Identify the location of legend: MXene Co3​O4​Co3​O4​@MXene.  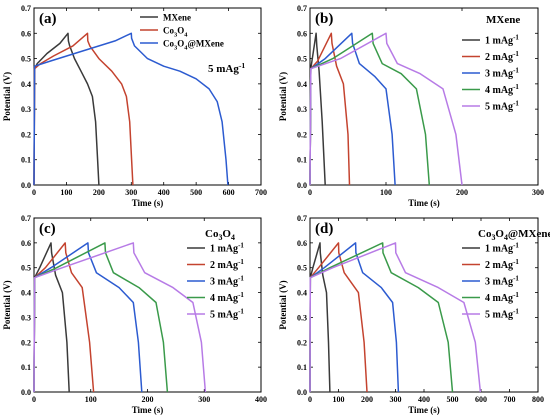
(182, 32).